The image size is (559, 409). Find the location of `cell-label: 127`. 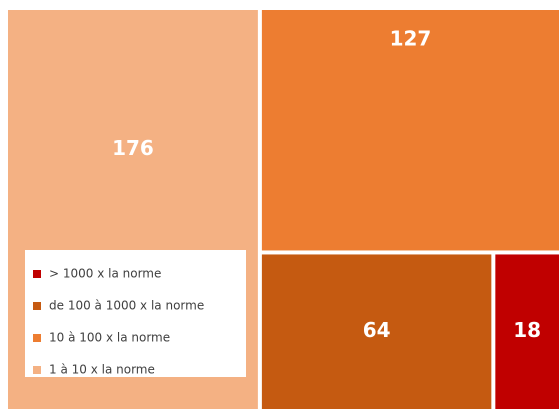

cell-label: 127 is located at coordinates (411, 39).